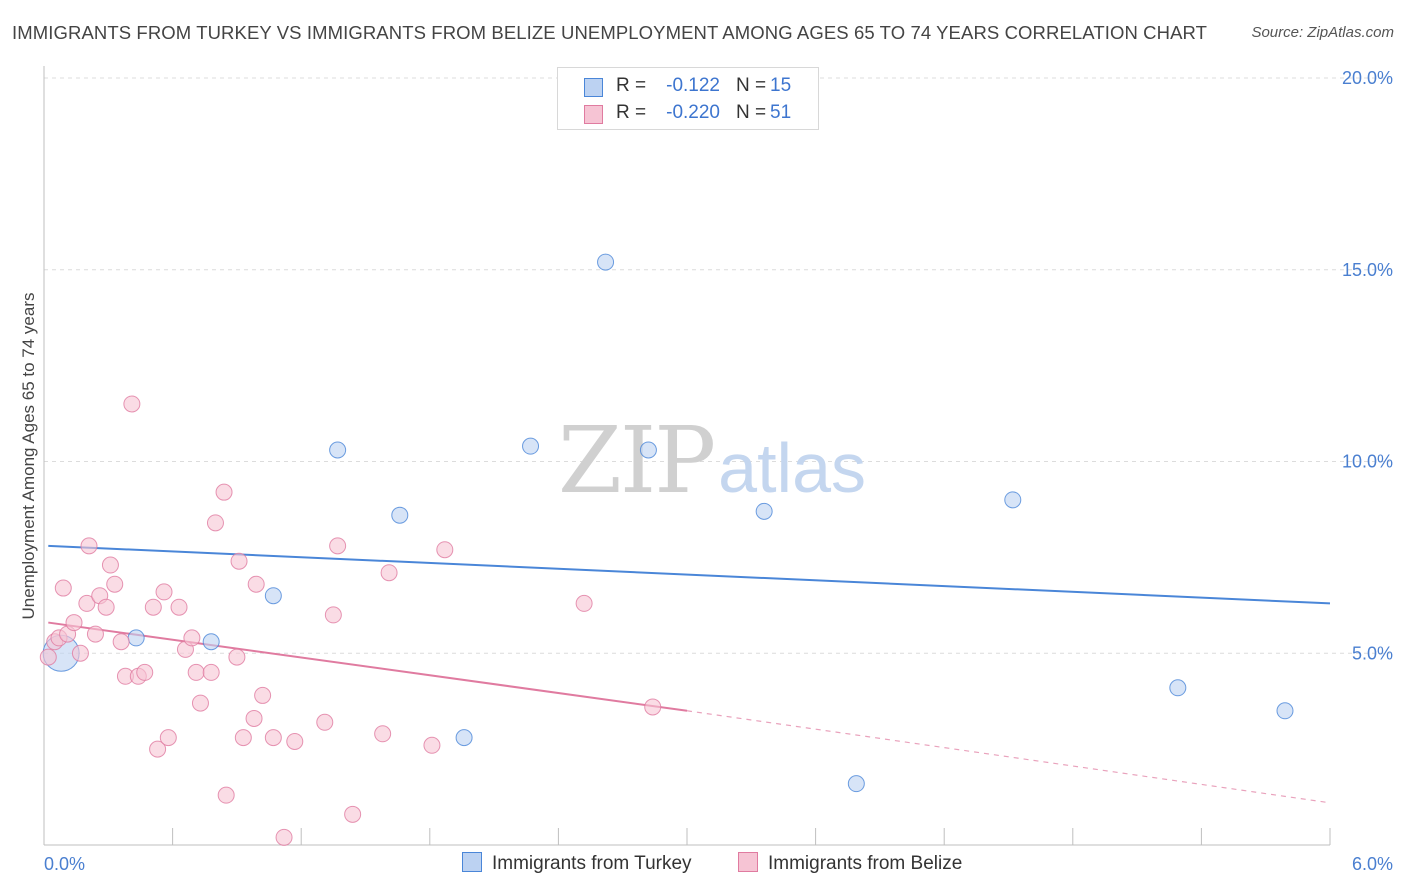  Describe the element at coordinates (64, 864) in the screenshot. I see `x-tick-label: 0.0%` at that location.